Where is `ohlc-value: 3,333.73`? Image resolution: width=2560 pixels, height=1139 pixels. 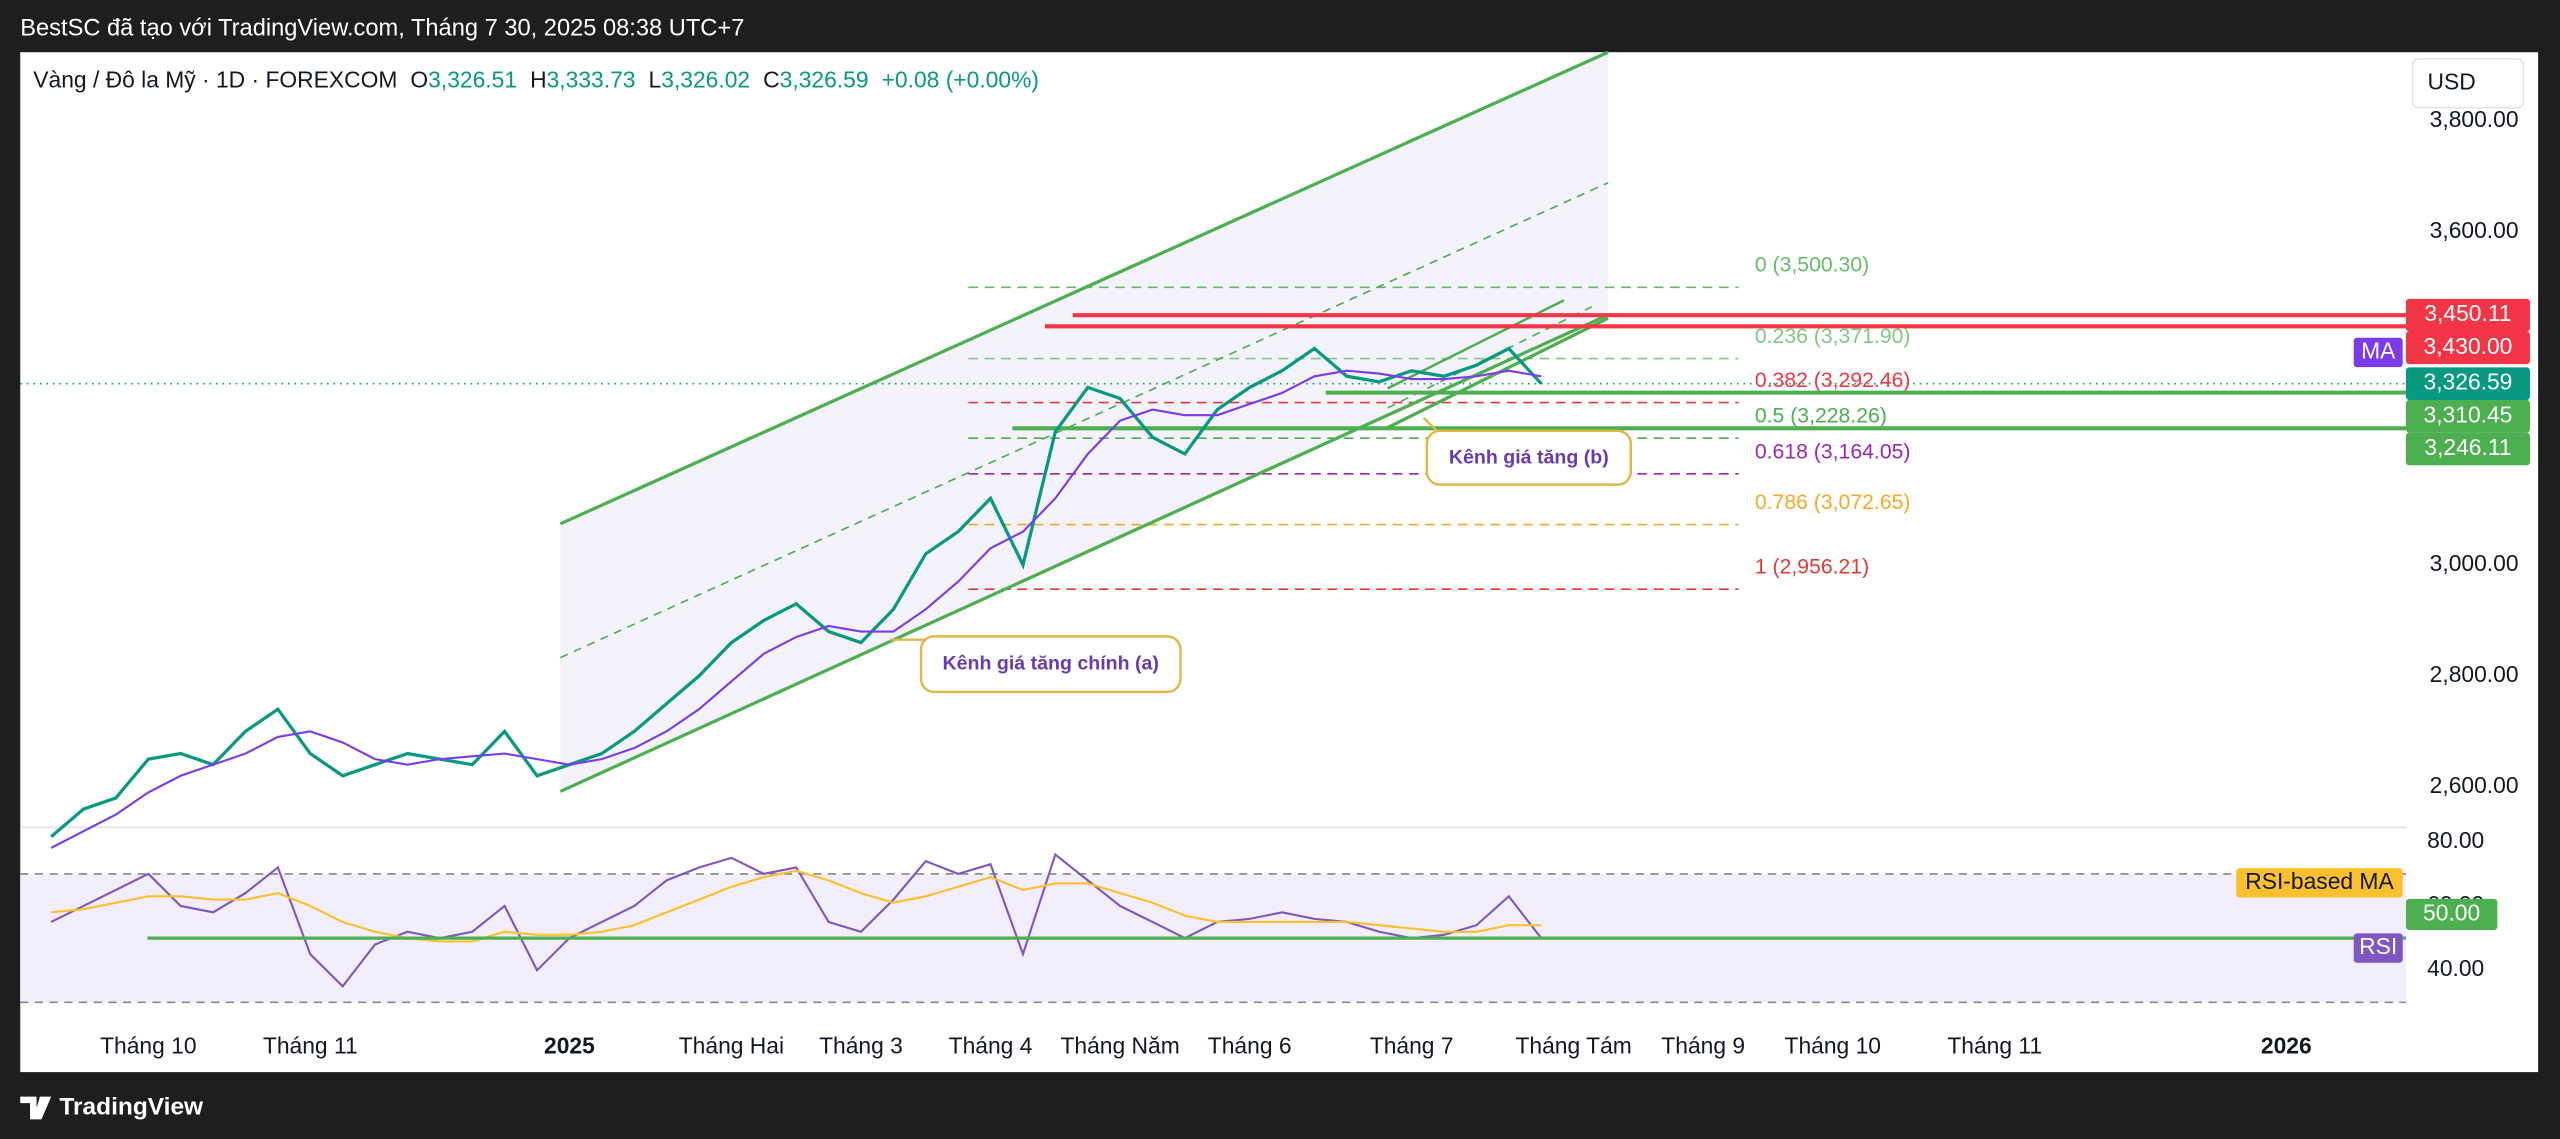
ohlc-value: 3,333.73 is located at coordinates (591, 80).